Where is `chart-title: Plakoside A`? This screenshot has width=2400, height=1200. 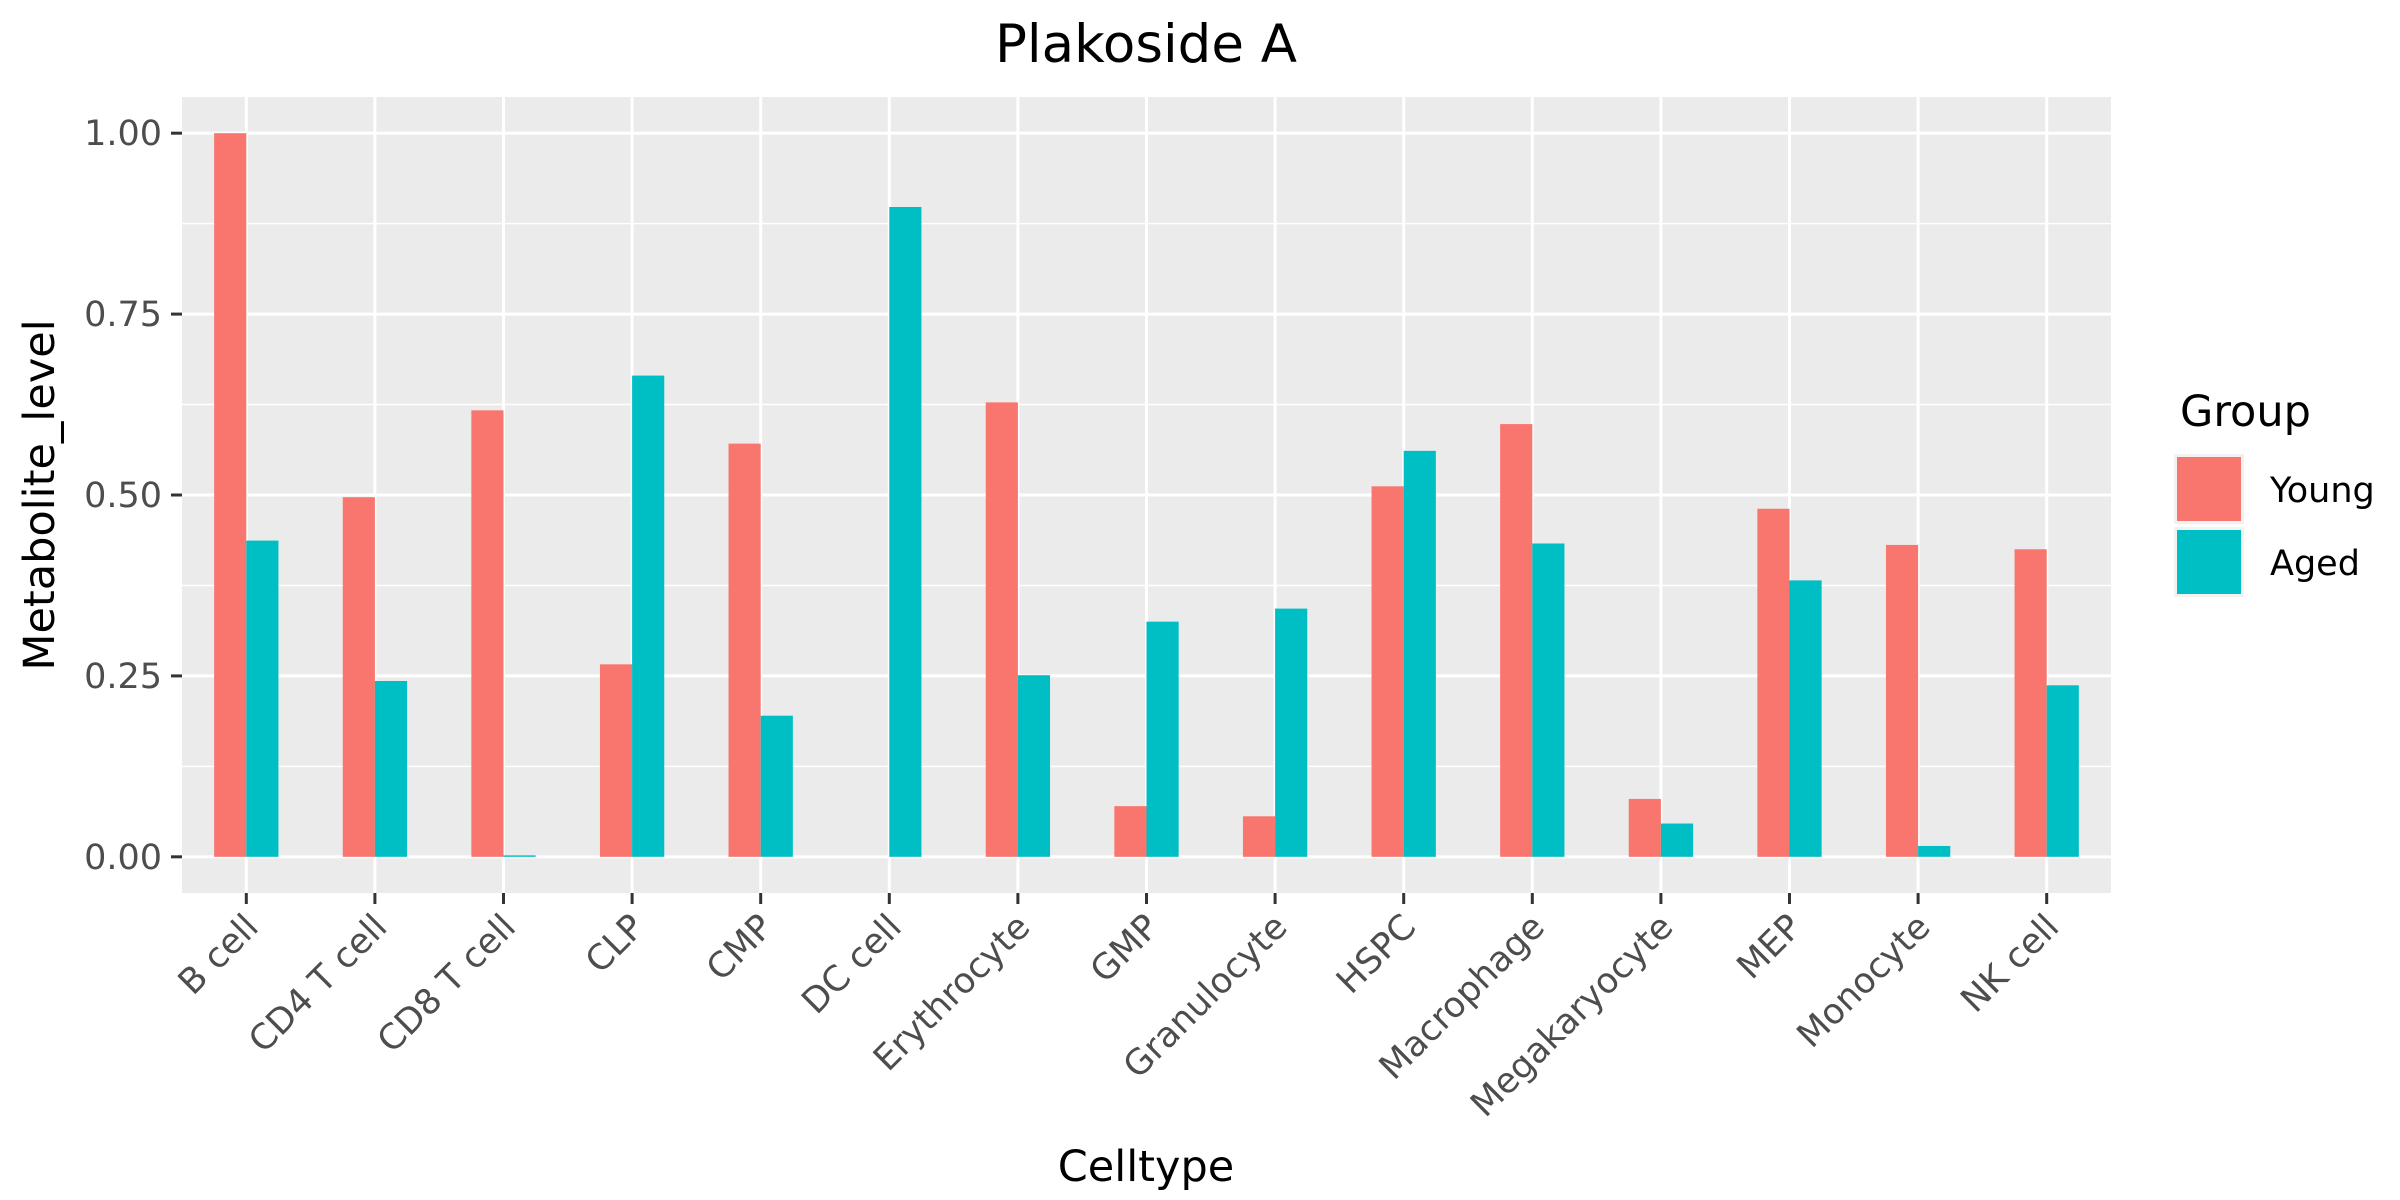 chart-title: Plakoside A is located at coordinates (1146, 44).